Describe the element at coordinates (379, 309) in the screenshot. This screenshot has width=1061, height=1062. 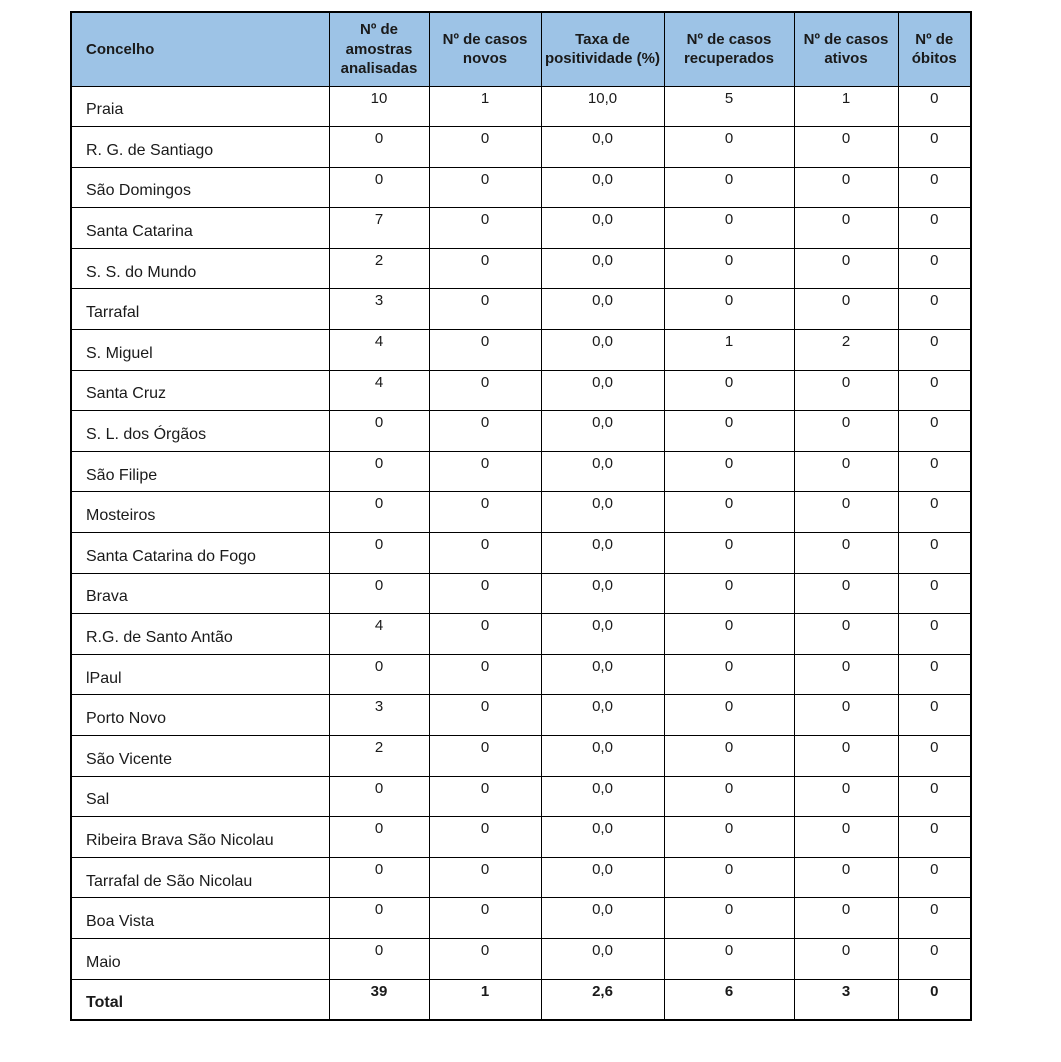
I see `value-cell: 3` at that location.